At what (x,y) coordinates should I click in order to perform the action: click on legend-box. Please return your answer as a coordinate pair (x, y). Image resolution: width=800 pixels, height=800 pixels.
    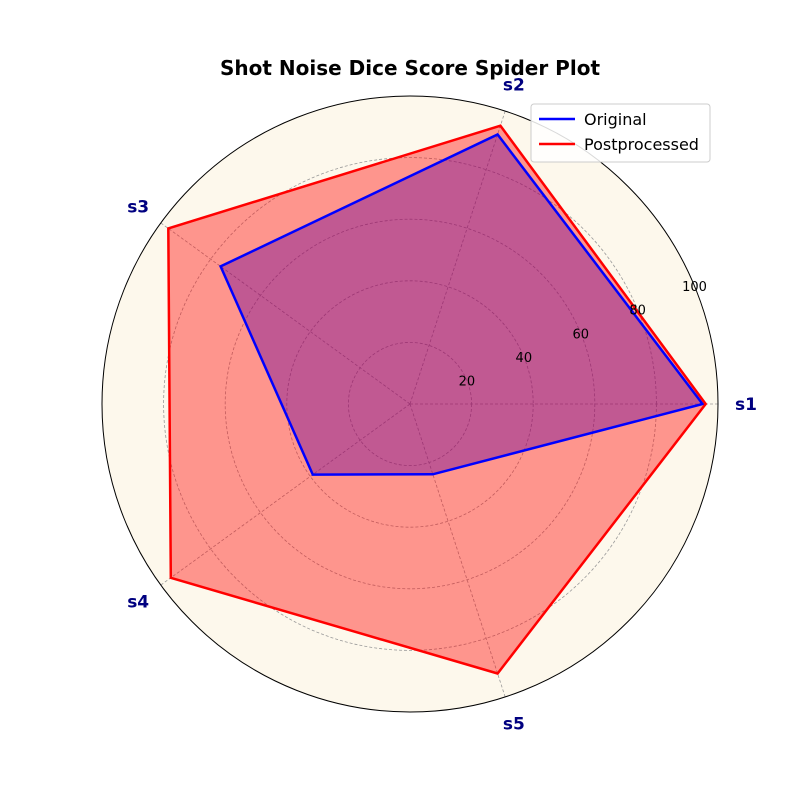
    Looking at the image, I should click on (620, 133).